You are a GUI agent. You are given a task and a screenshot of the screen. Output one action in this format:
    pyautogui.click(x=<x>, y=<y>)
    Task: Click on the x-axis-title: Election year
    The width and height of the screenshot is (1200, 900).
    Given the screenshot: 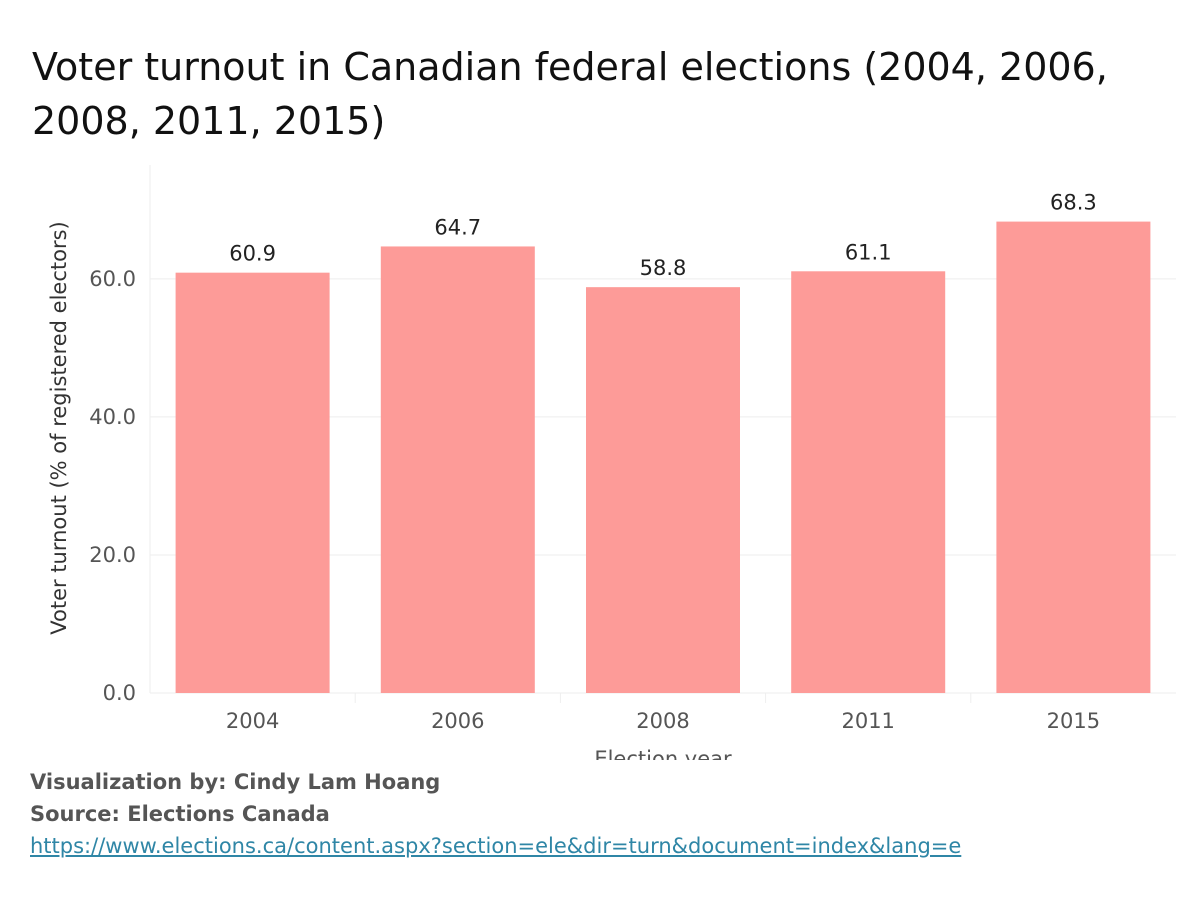 What is the action you would take?
    pyautogui.click(x=663, y=753)
    